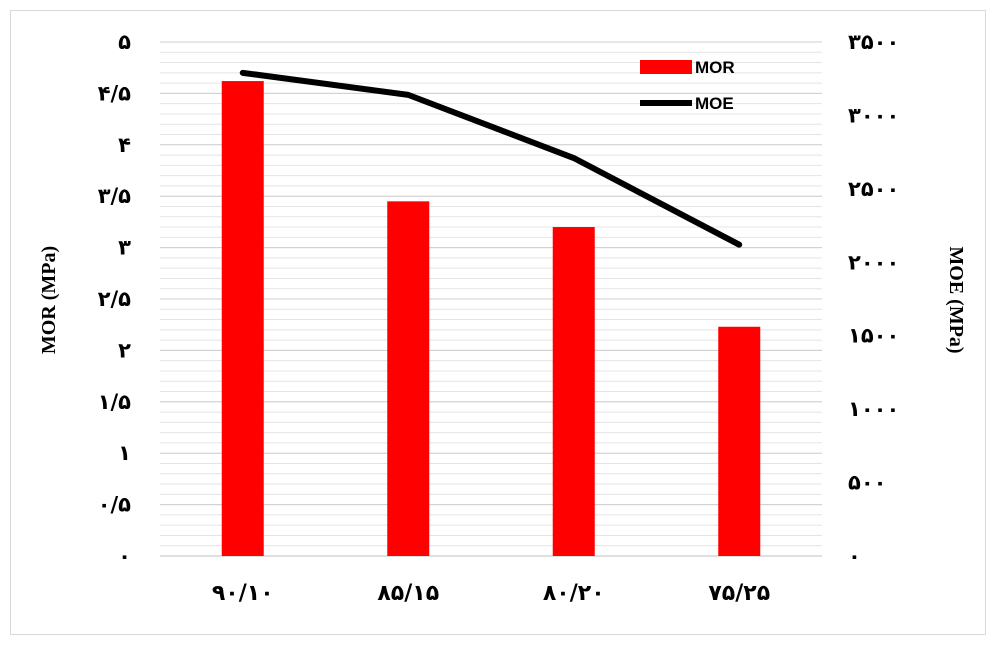 Image resolution: width=996 pixels, height=645 pixels. Describe the element at coordinates (408, 593) in the screenshot. I see `x-tick-label: ۸۵/۱۵` at that location.